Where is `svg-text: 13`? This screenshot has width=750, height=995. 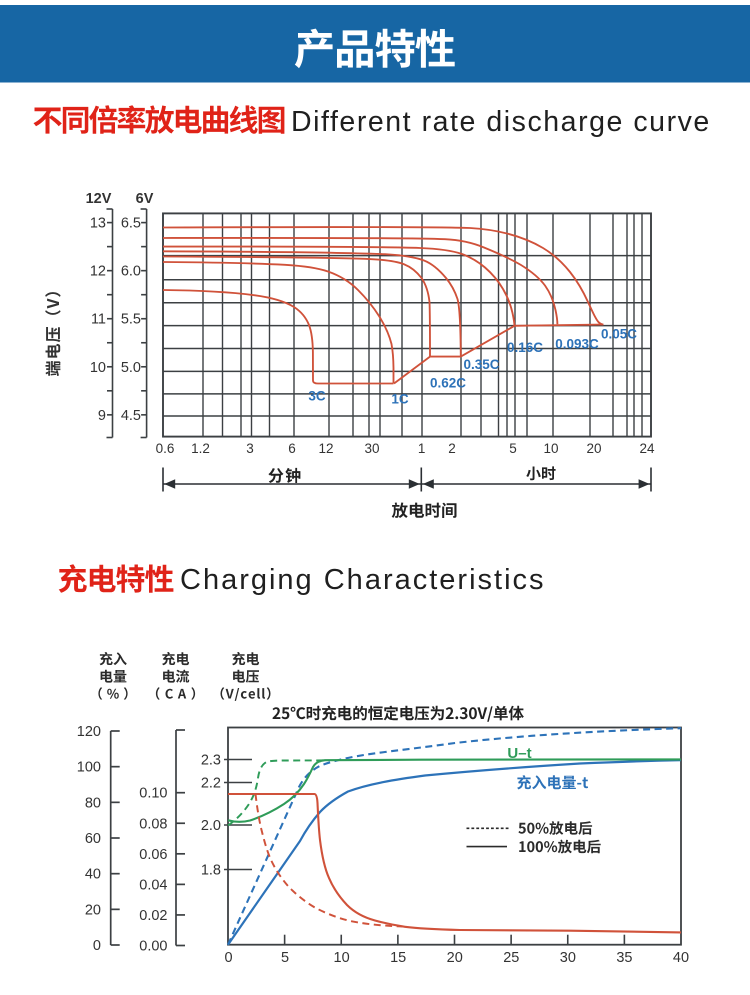 svg-text: 13 is located at coordinates (98, 224).